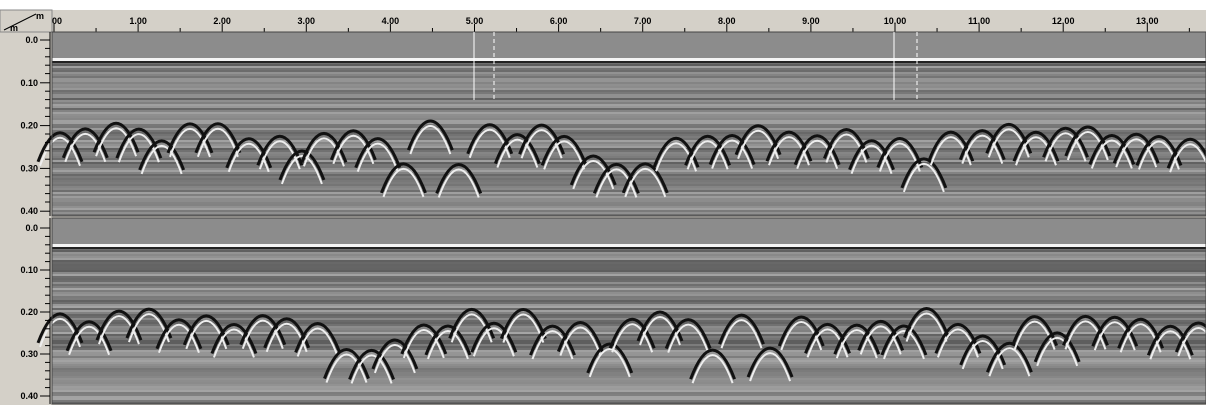 The image size is (1206, 405). What do you see at coordinates (727, 21) in the screenshot?
I see `x-ruler-label: 8.00` at bounding box center [727, 21].